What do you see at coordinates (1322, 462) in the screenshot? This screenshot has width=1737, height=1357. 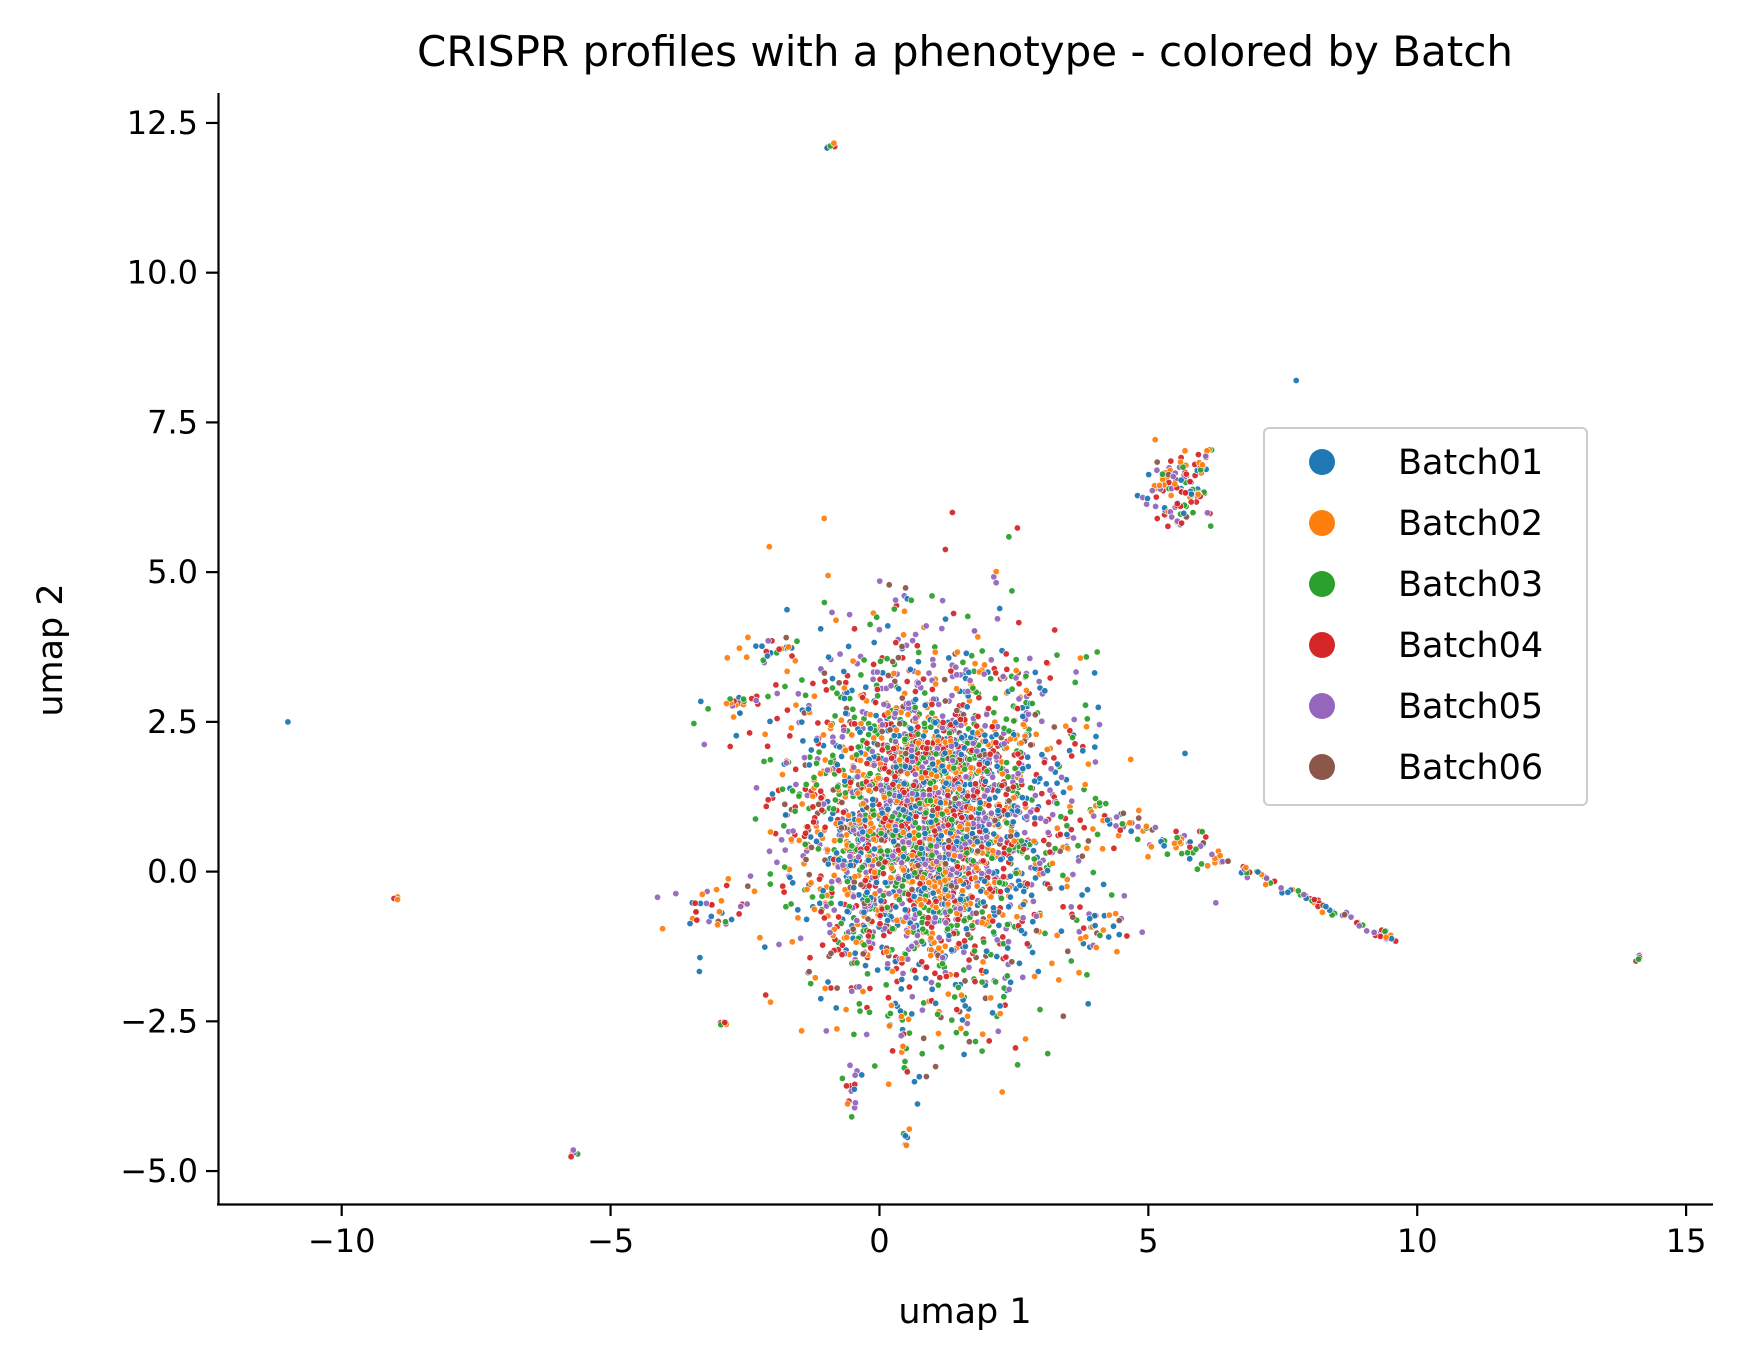 I see `legend-marker` at bounding box center [1322, 462].